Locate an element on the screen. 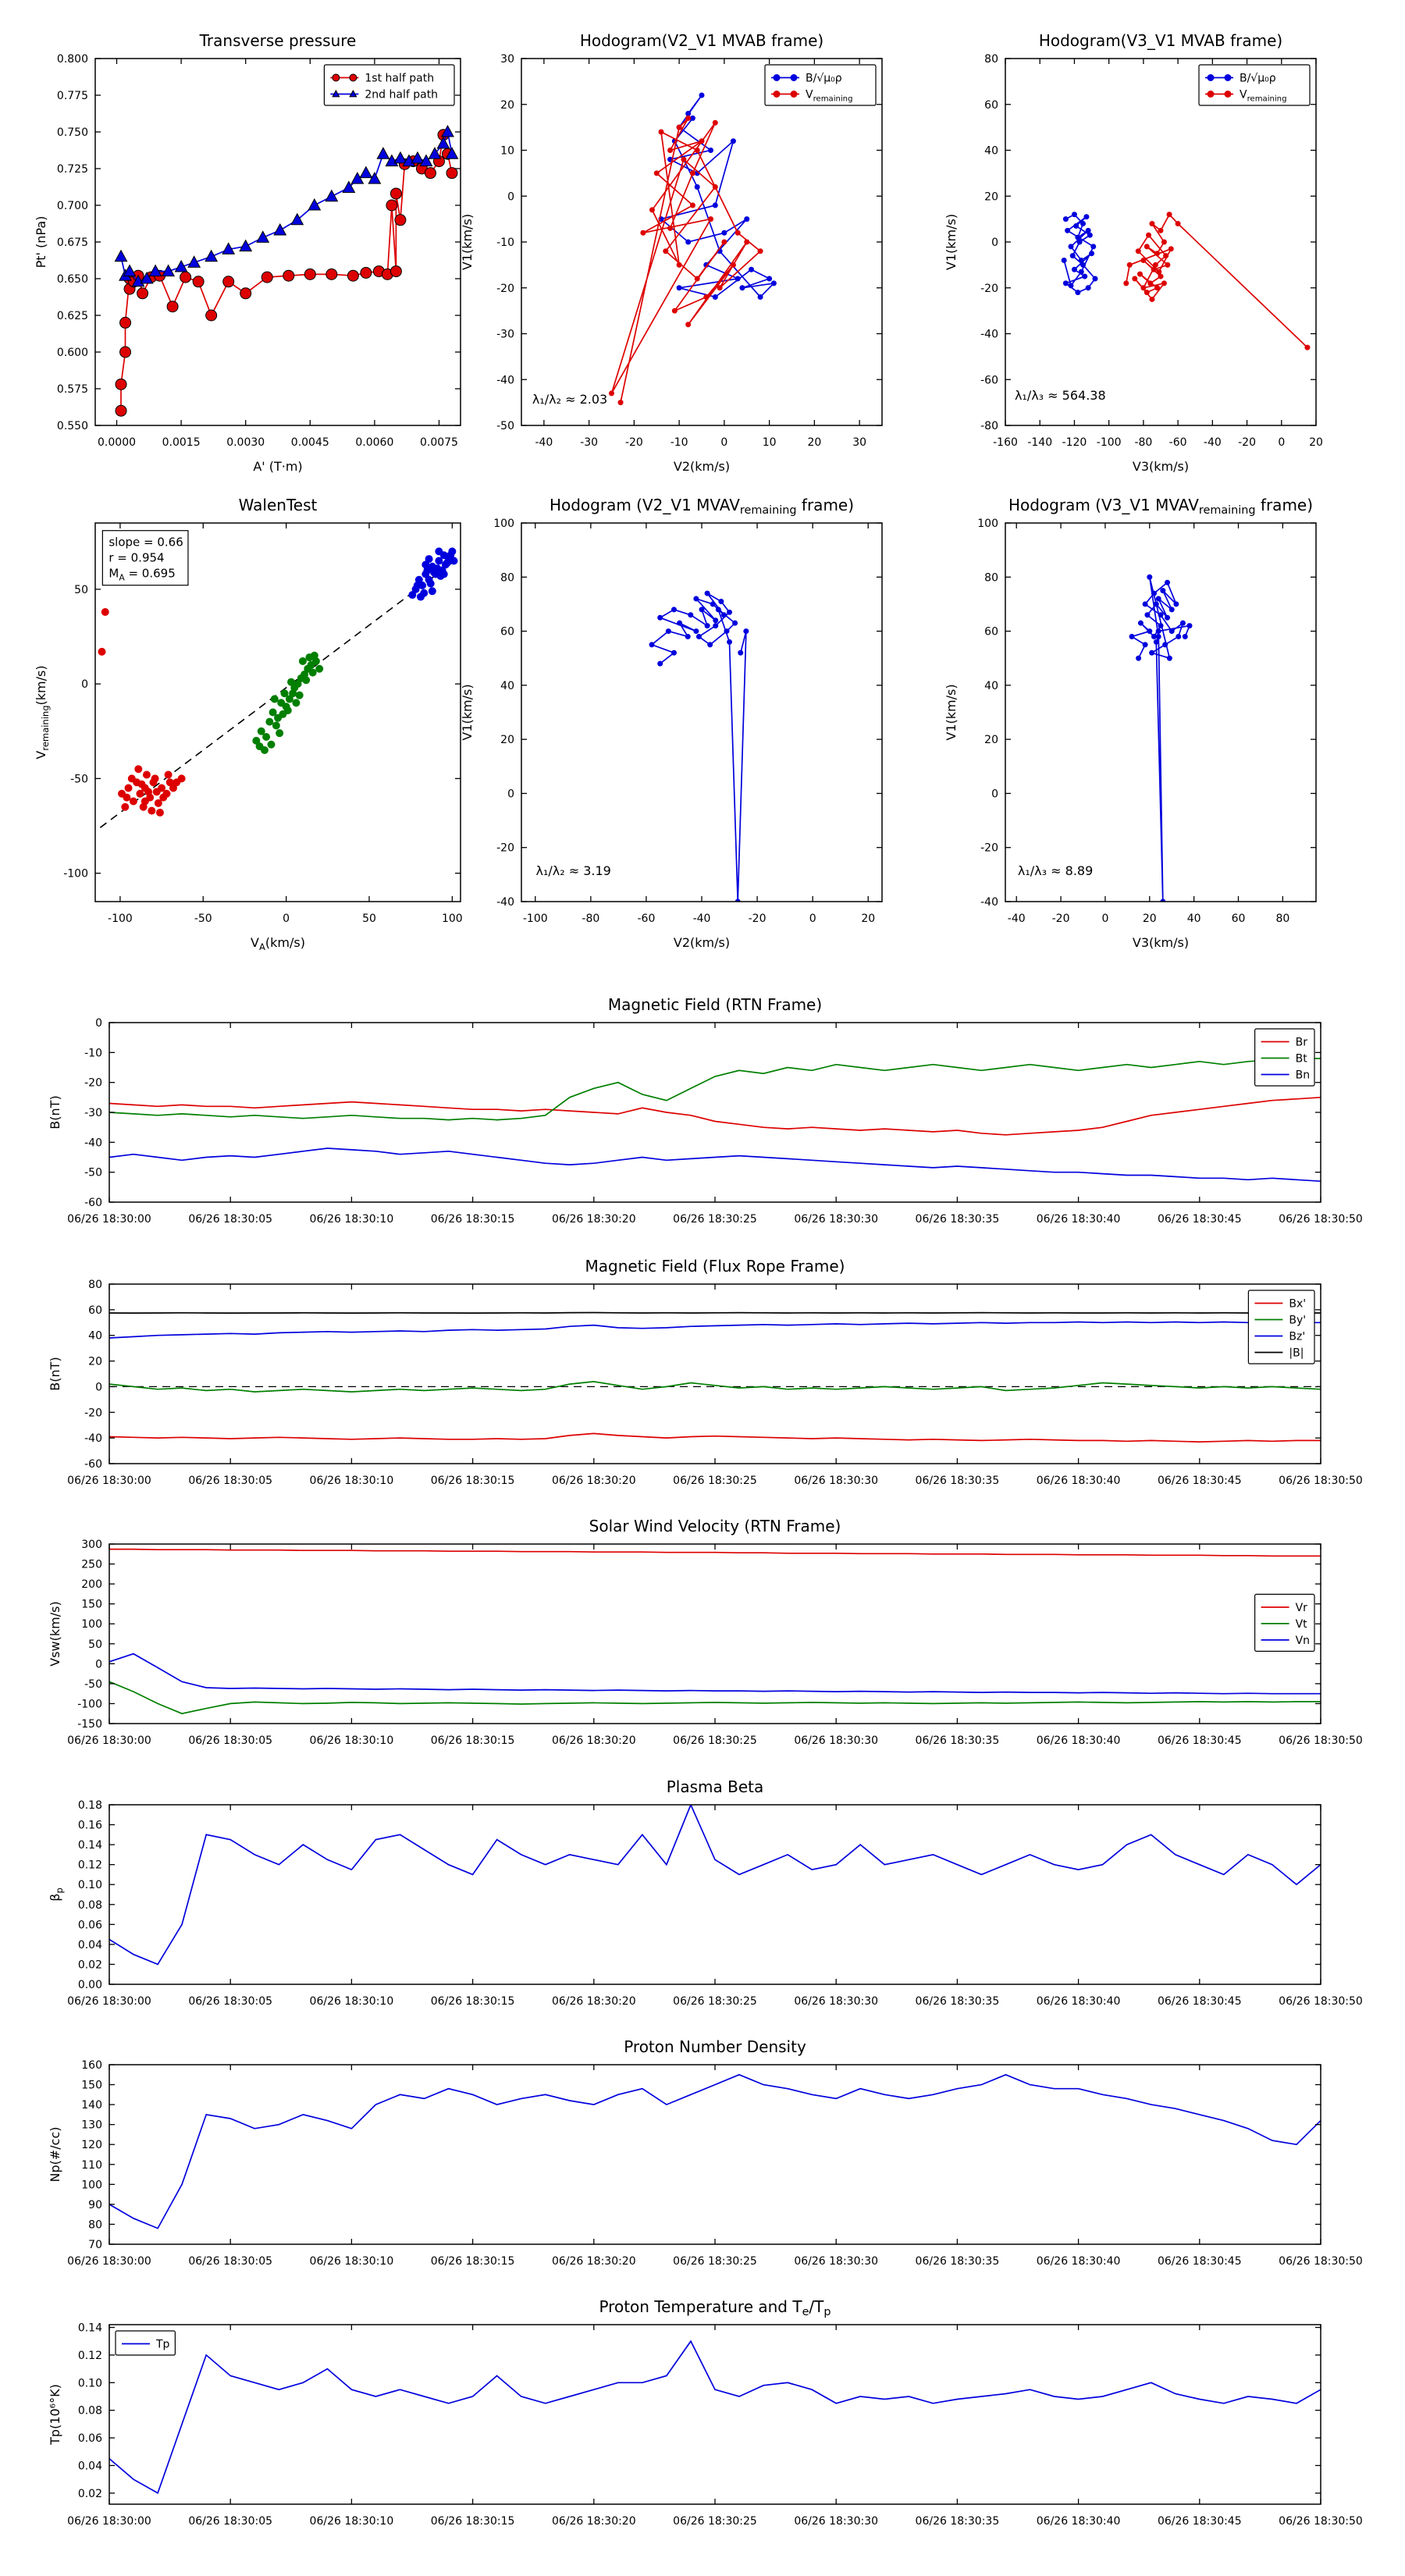 The width and height of the screenshot is (1405, 2576). y-tick-label: 110 is located at coordinates (91, 2165).